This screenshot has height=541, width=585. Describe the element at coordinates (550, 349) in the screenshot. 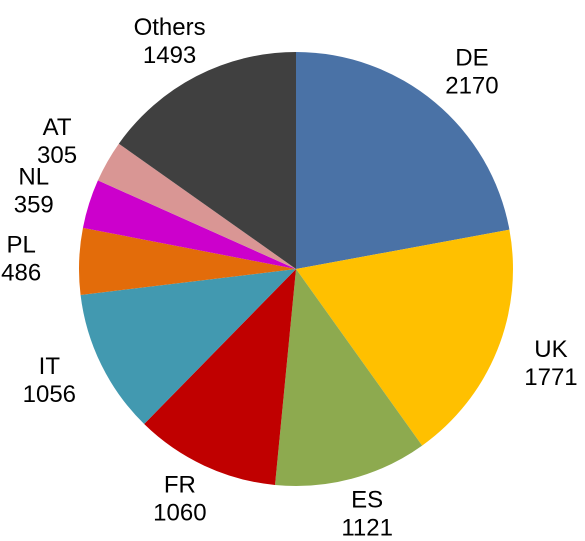

I see `slice-label: UK` at that location.